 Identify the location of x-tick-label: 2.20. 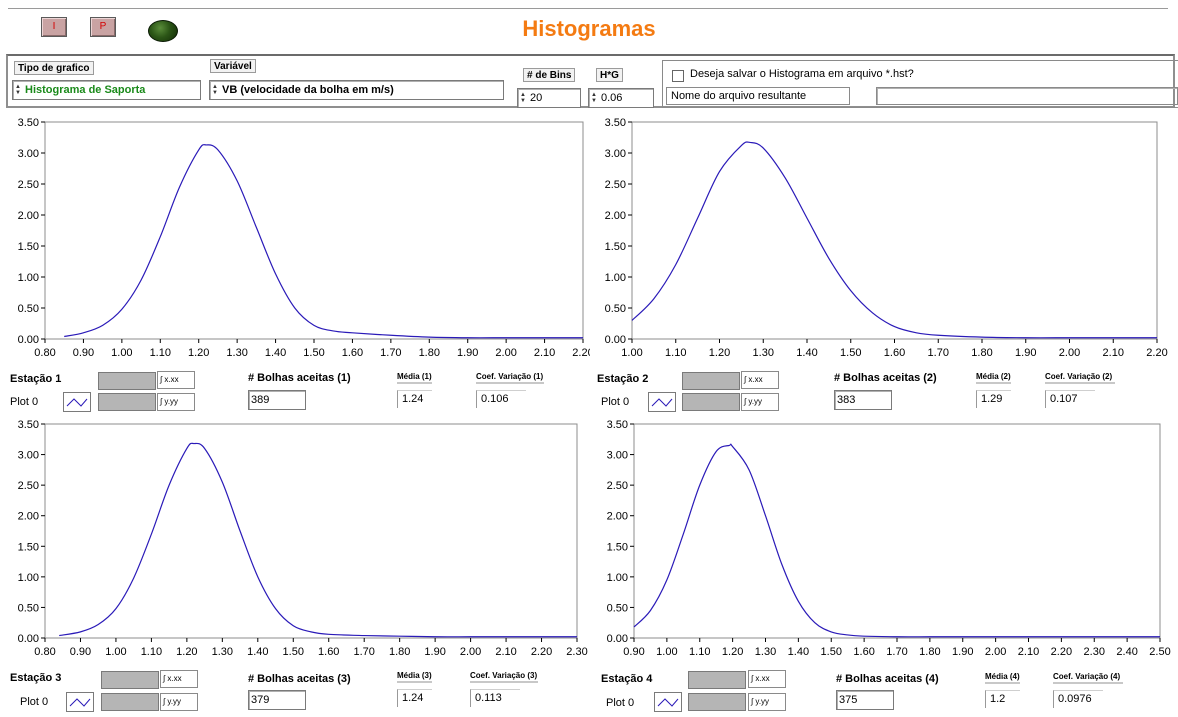
(1156, 353).